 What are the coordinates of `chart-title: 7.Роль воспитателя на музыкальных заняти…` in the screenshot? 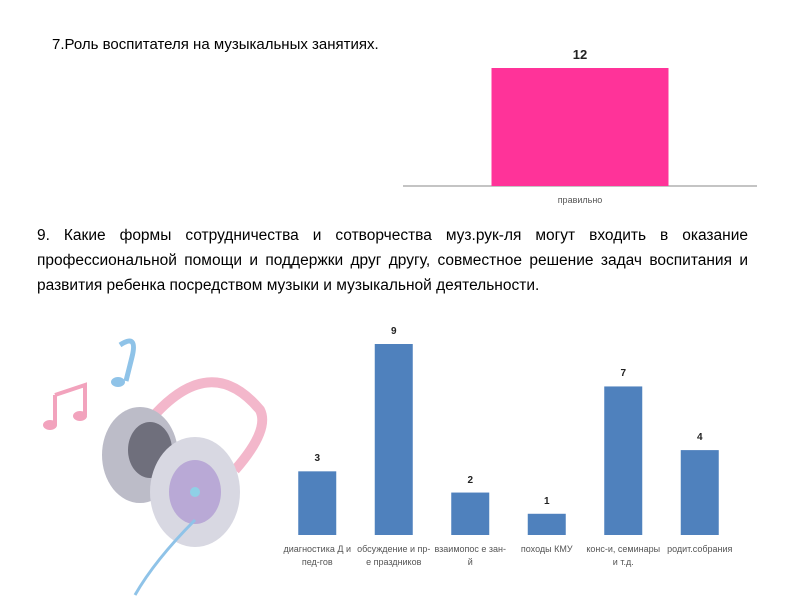 It's located at (215, 44).